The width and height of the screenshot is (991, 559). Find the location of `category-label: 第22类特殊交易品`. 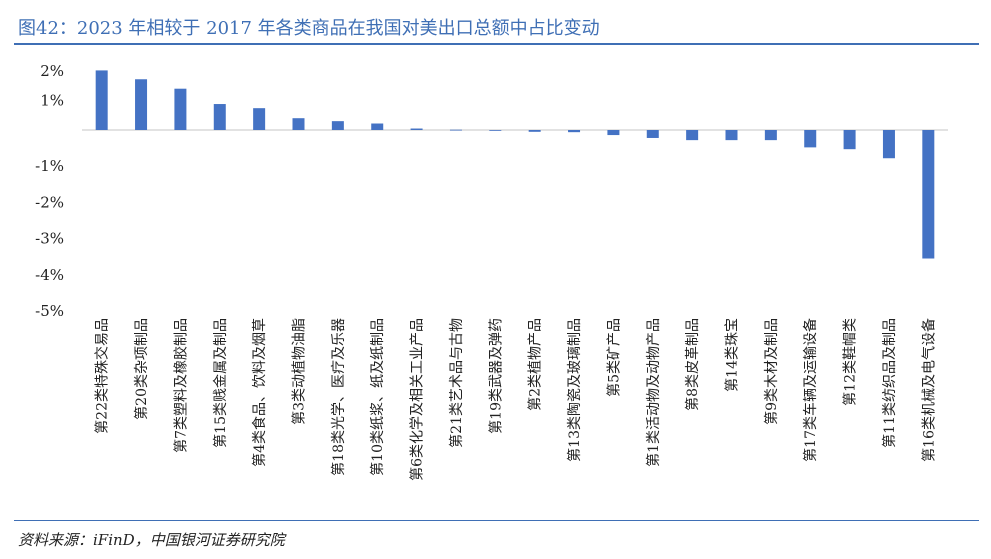

category-label: 第22类特殊交易品 is located at coordinates (102, 376).